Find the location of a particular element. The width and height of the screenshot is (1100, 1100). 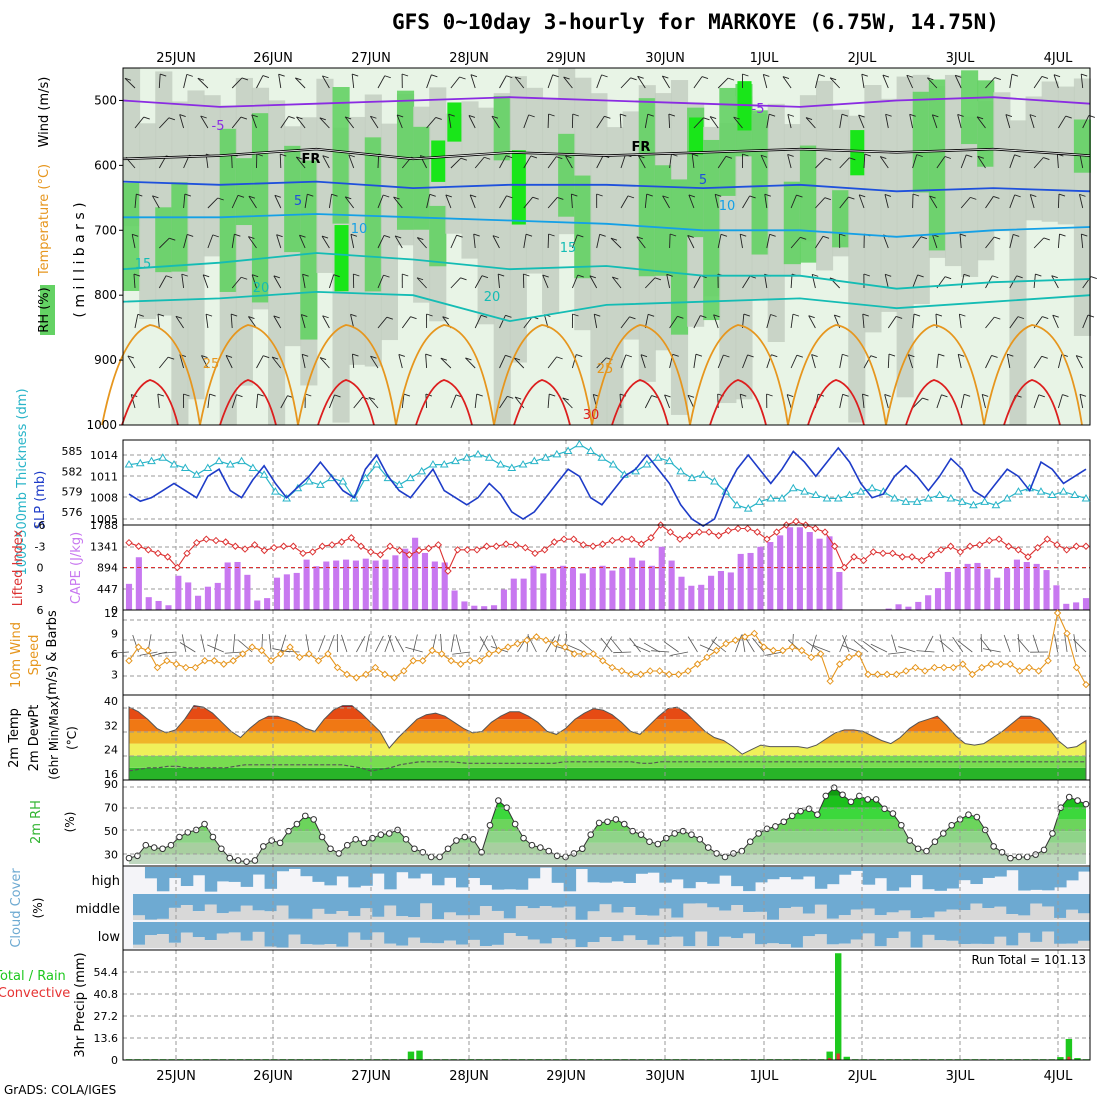

rh-band-bright is located at coordinates (438, 161).